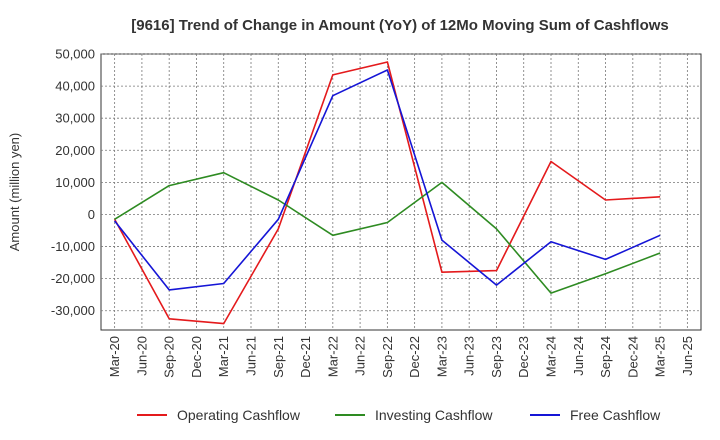 This screenshot has height=440, width=720. I want to click on x-tick-label: Dec-22, so click(414, 357).